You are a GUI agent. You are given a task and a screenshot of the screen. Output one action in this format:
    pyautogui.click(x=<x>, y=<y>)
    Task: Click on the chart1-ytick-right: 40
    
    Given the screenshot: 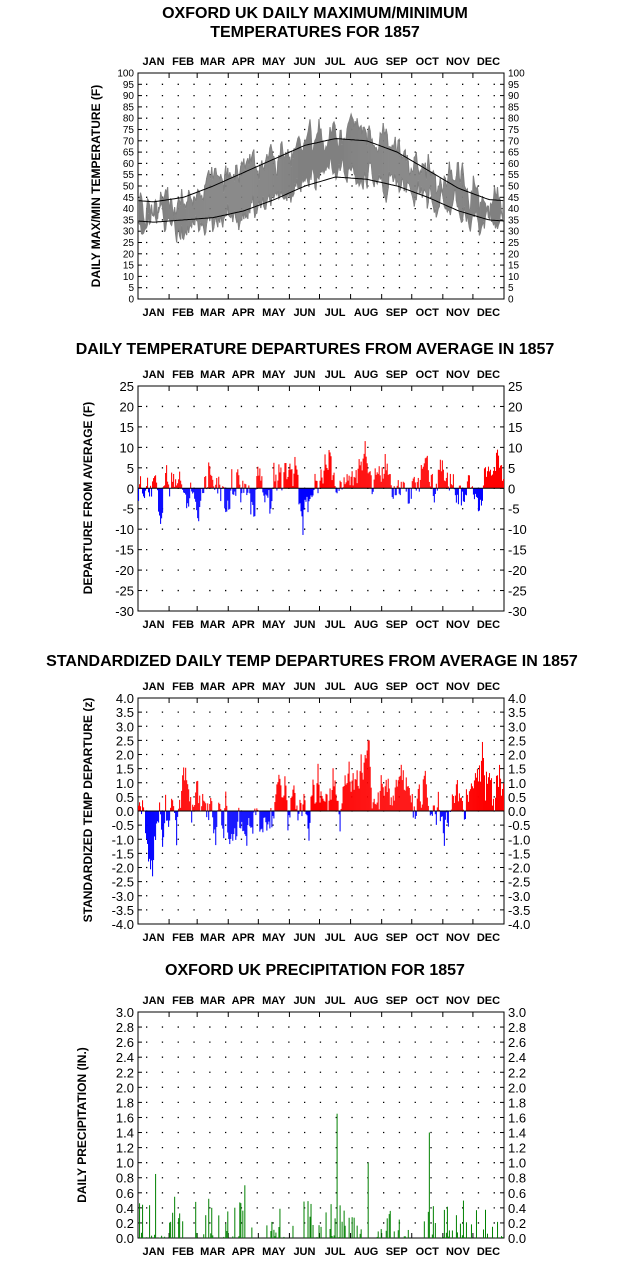 What is the action you would take?
    pyautogui.click(x=514, y=209)
    